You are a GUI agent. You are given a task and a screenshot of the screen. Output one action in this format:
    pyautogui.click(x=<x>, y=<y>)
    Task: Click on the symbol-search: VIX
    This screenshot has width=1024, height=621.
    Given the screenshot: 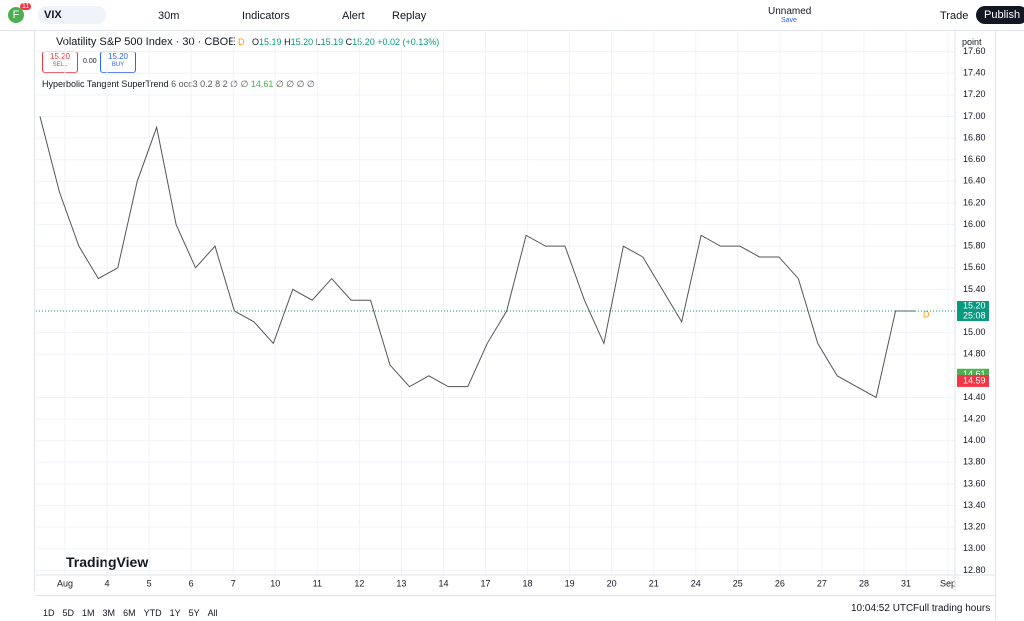 What is the action you would take?
    pyautogui.click(x=72, y=15)
    